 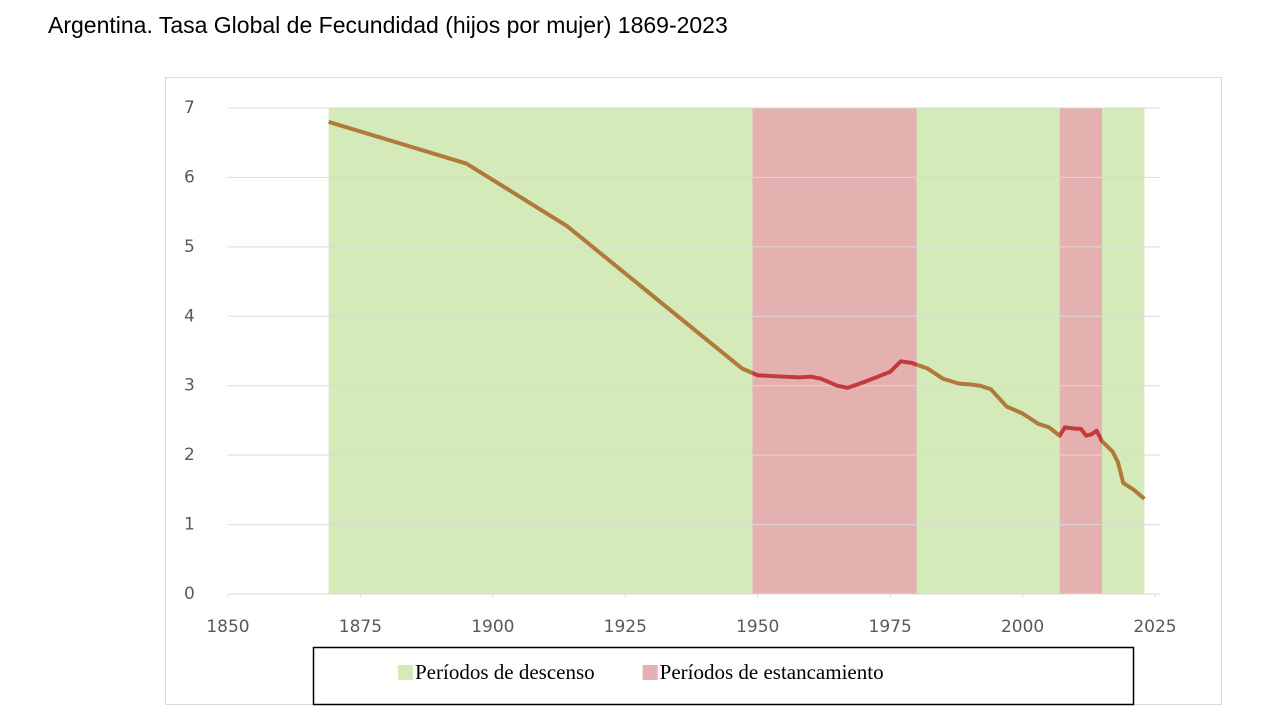 I want to click on y-tick-label: 0, so click(x=189, y=594).